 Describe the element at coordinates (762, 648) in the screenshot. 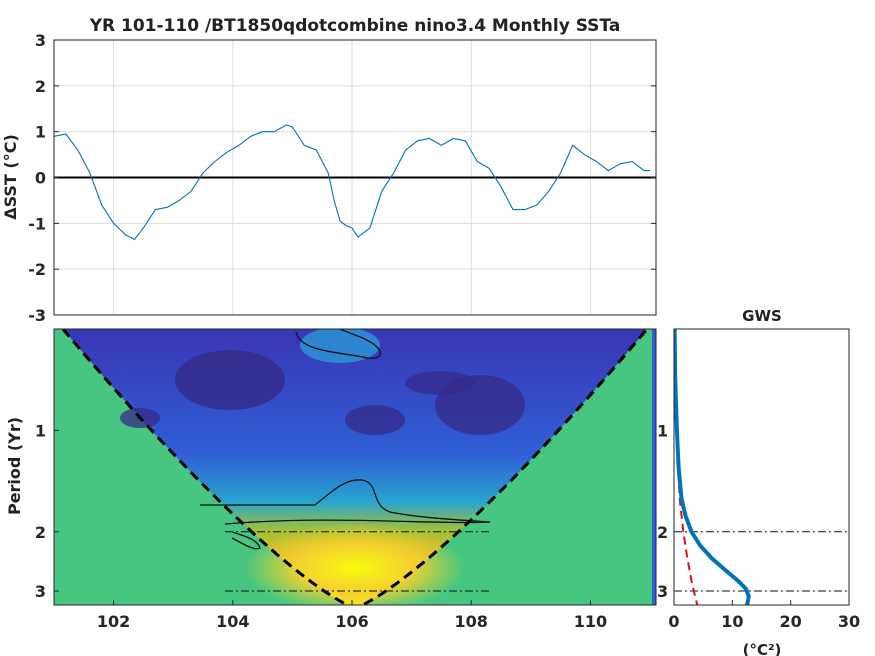

I see `gws-xlabel: (°C²)` at that location.